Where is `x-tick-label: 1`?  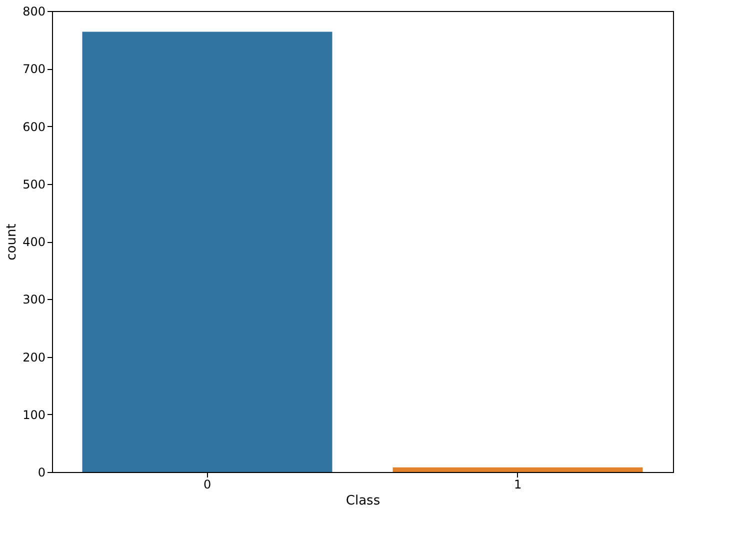 x-tick-label: 1 is located at coordinates (518, 485).